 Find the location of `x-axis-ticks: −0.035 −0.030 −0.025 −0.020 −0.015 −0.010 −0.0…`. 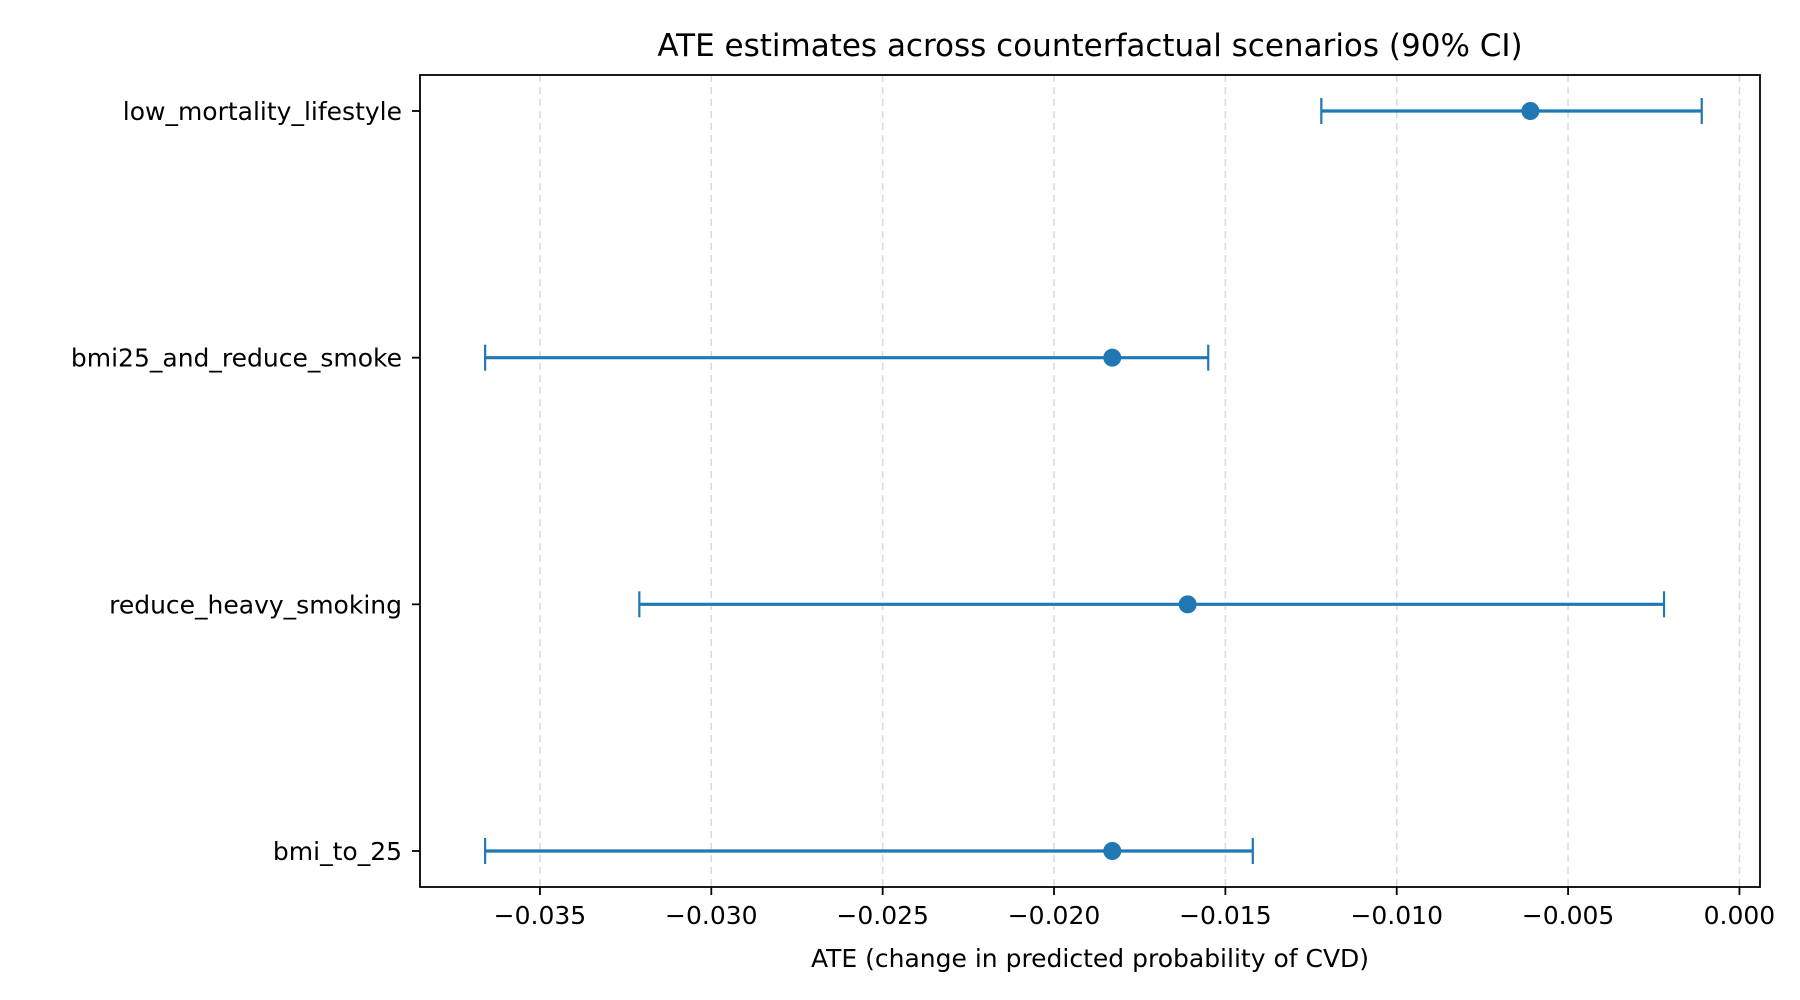

x-axis-ticks: −0.035 −0.030 −0.025 −0.020 −0.015 −0.010 −0.0… is located at coordinates (1135, 908).